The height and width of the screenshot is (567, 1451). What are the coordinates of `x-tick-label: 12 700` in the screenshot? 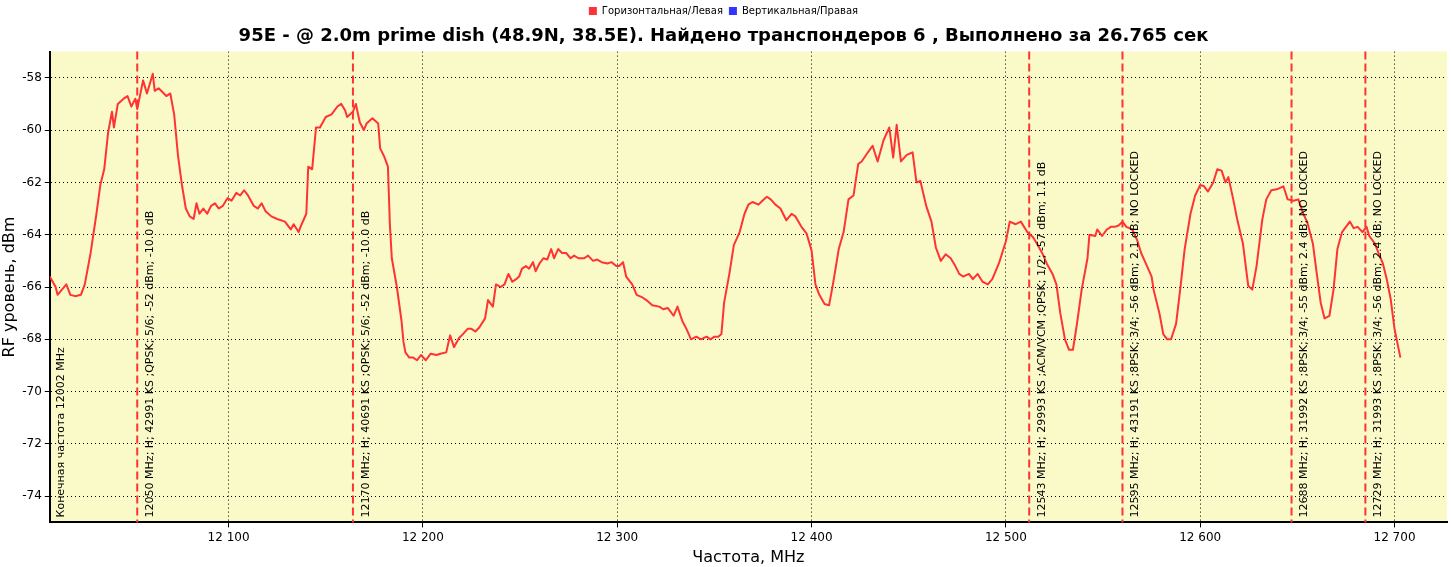 It's located at (1394, 536).